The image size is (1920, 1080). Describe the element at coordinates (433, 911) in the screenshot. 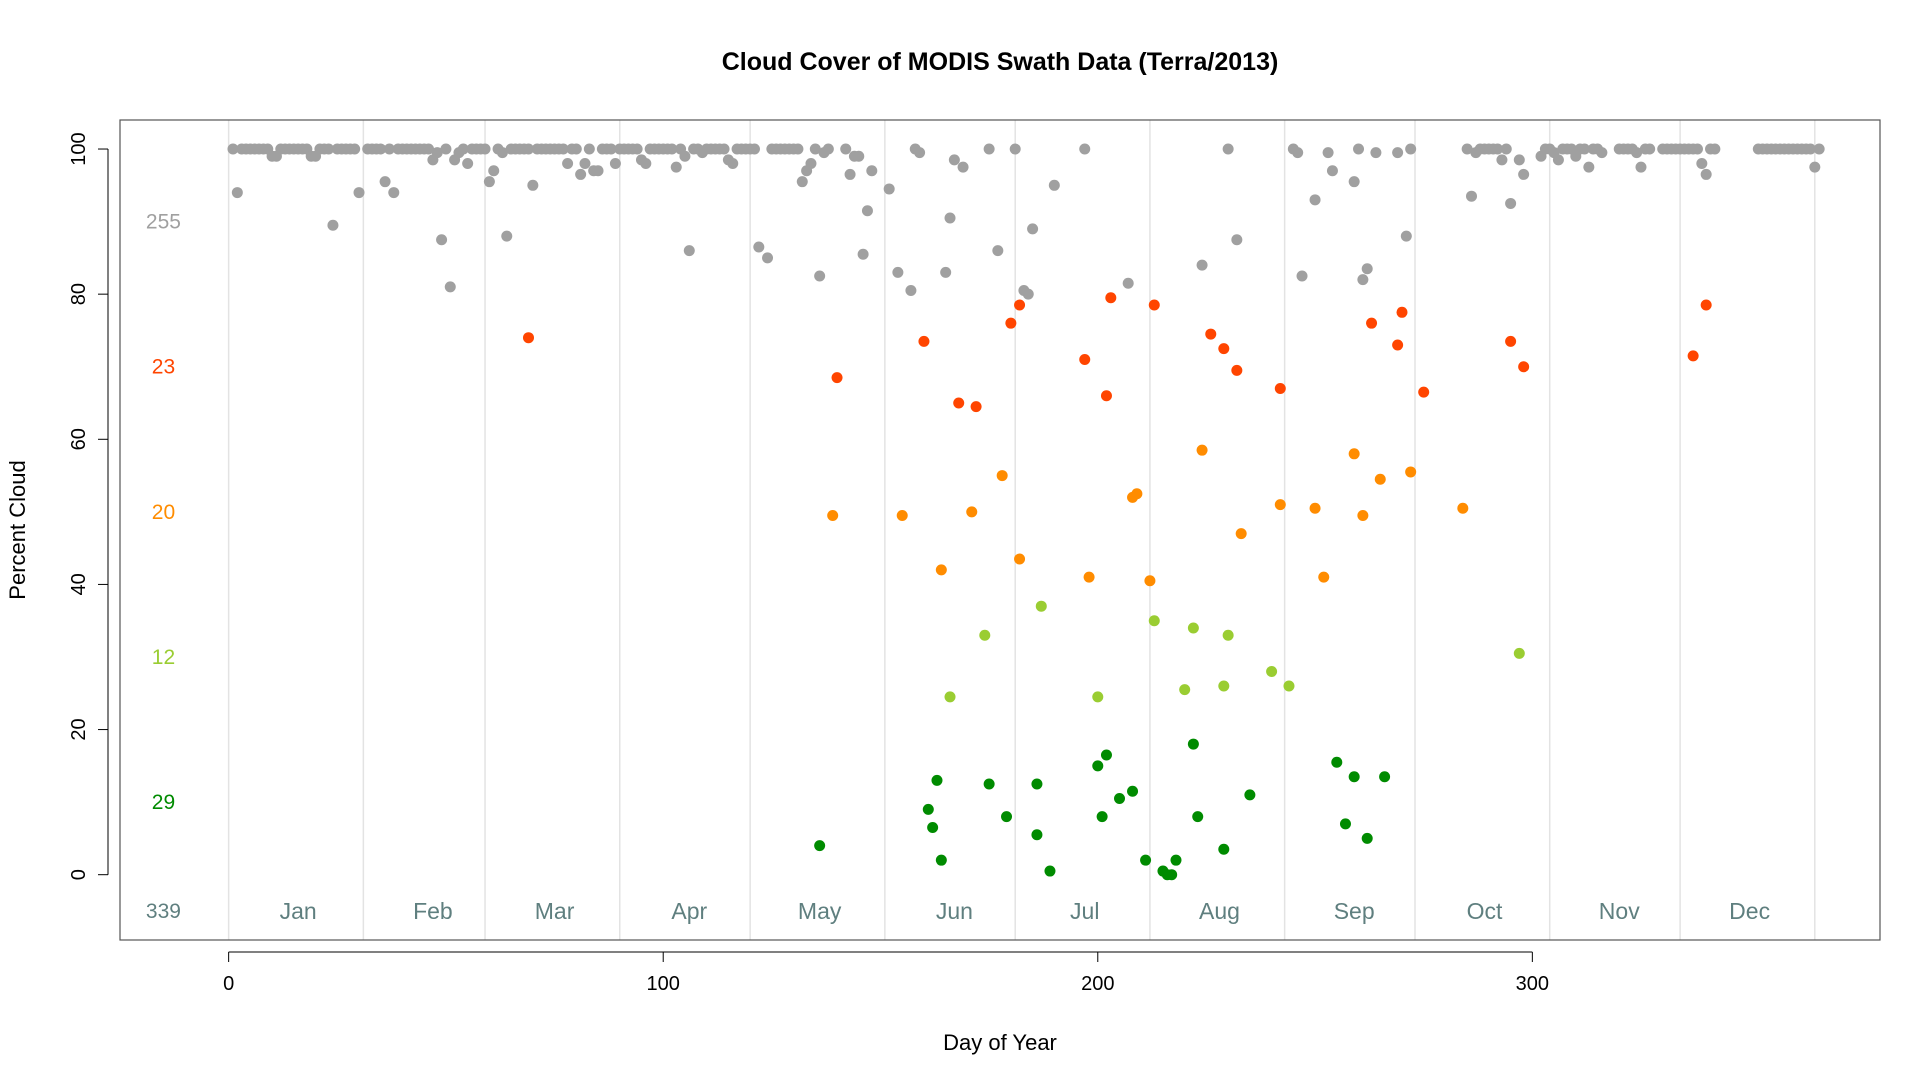

I see `month-label: Feb` at that location.